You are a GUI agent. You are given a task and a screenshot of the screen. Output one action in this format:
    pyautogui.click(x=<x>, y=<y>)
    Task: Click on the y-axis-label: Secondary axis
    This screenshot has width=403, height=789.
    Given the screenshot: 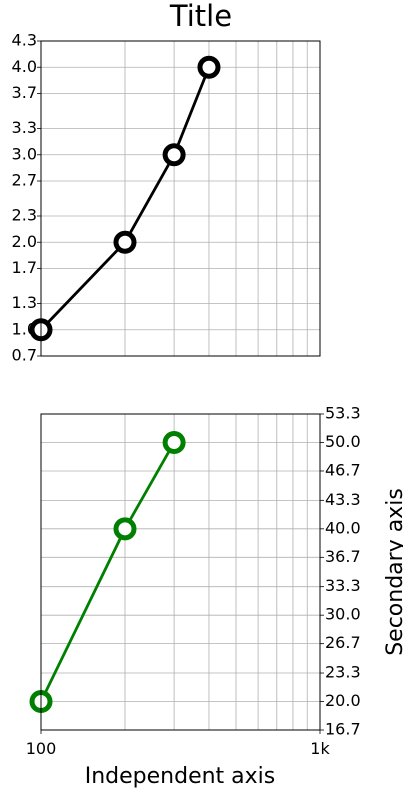 What is the action you would take?
    pyautogui.click(x=393, y=572)
    